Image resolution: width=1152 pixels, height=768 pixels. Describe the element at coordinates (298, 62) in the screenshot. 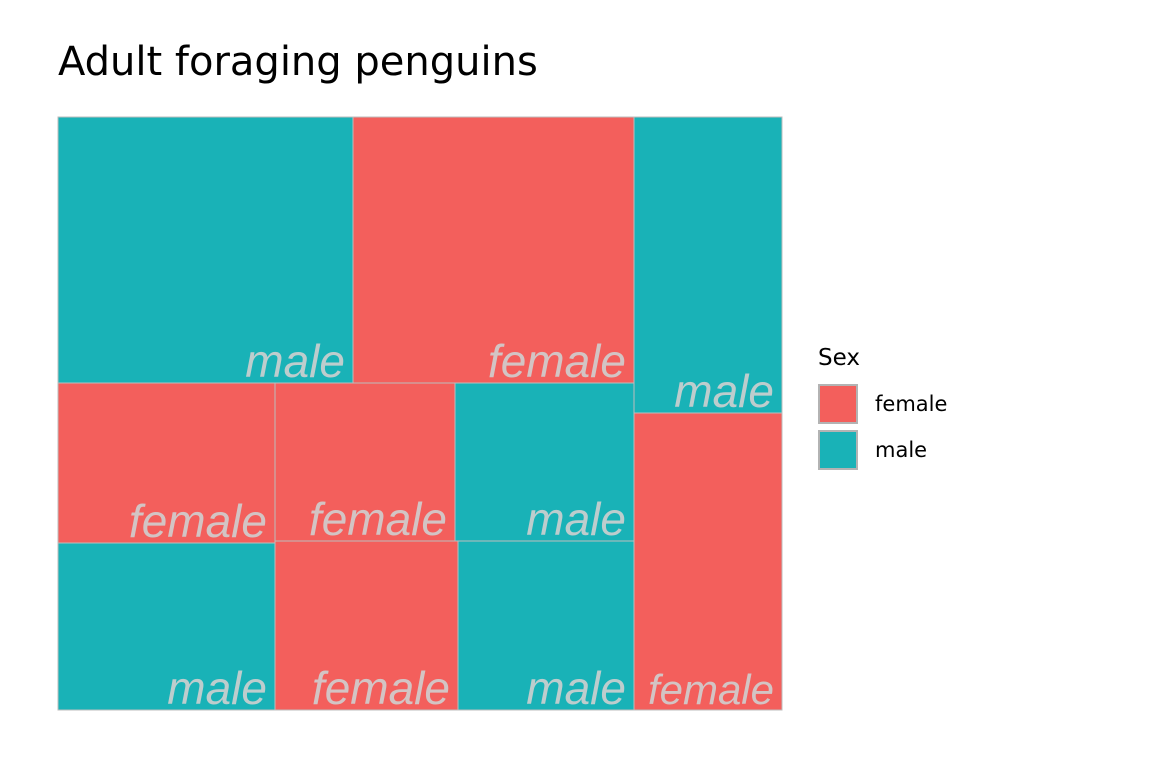

I see `chart-title: Adult foraging penguins` at that location.